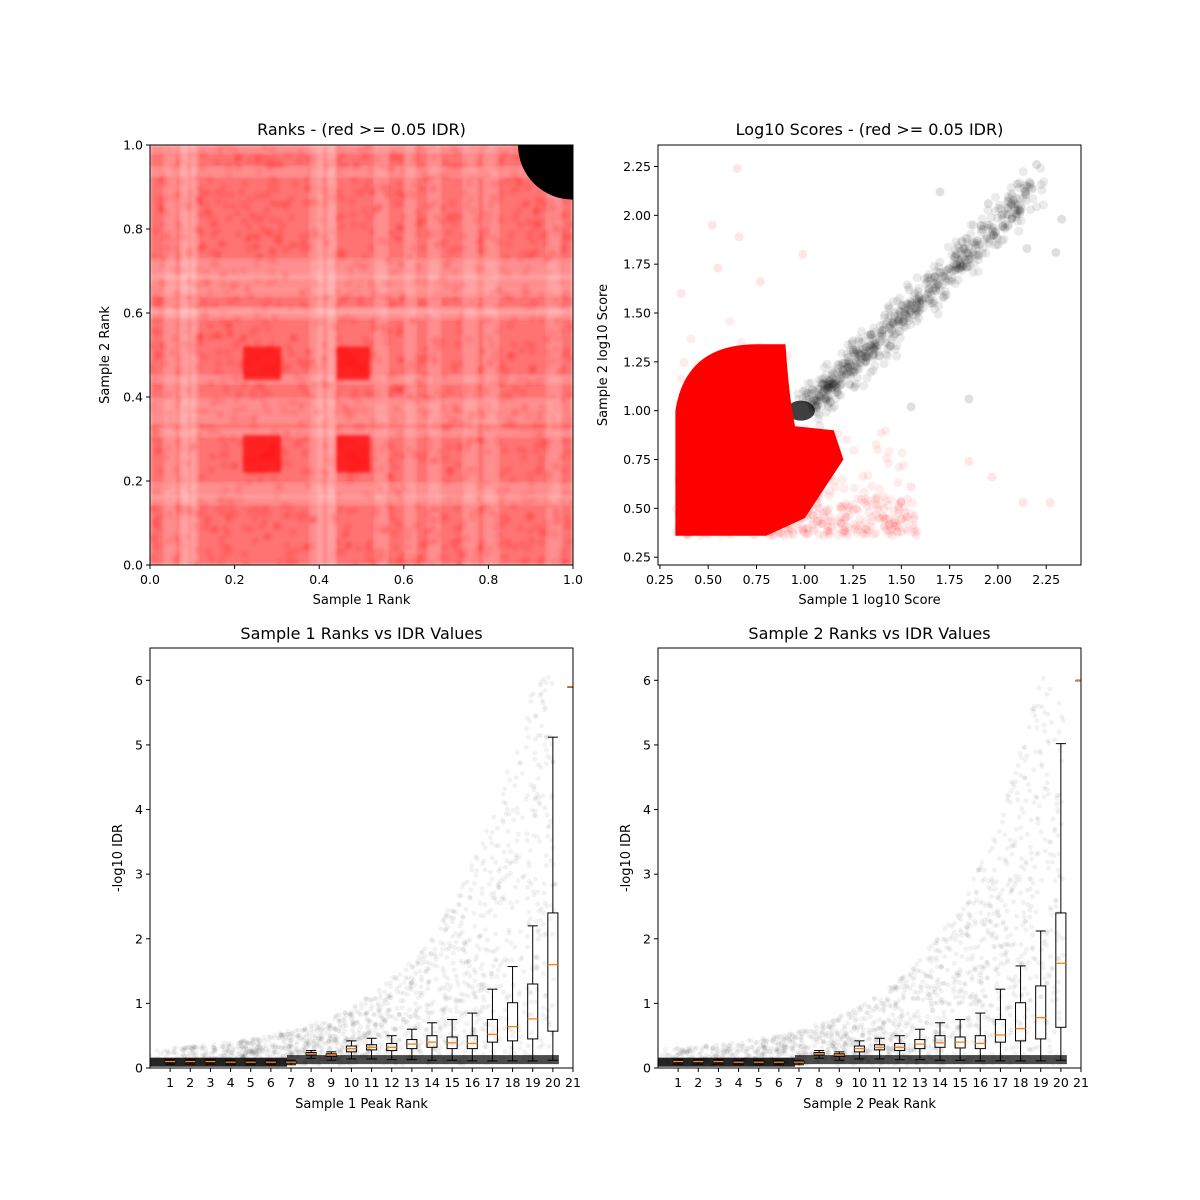 This screenshot has height=1200, width=1200. Describe the element at coordinates (521, 127) in the screenshot. I see `ranks-point-pass` at that location.